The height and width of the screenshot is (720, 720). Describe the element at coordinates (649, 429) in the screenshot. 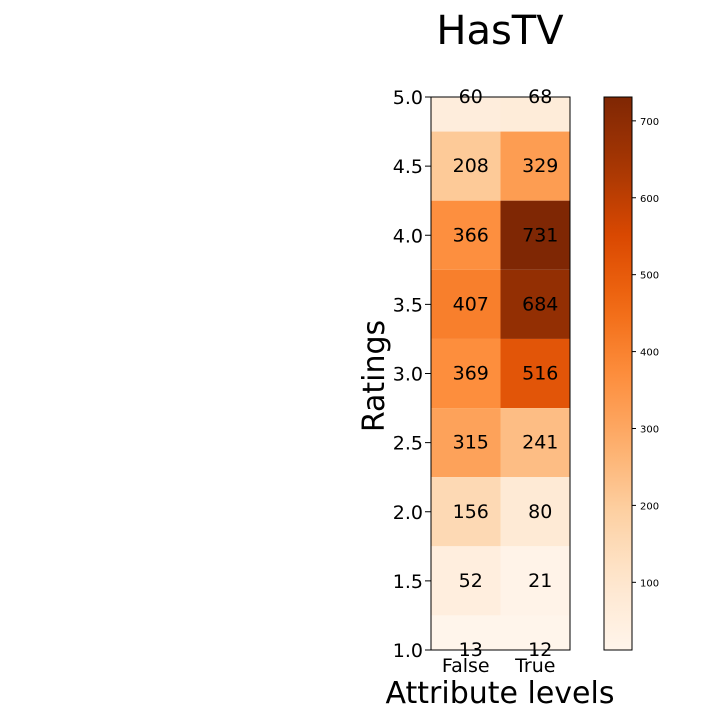

I see `colorbar-tick-label: 300` at that location.